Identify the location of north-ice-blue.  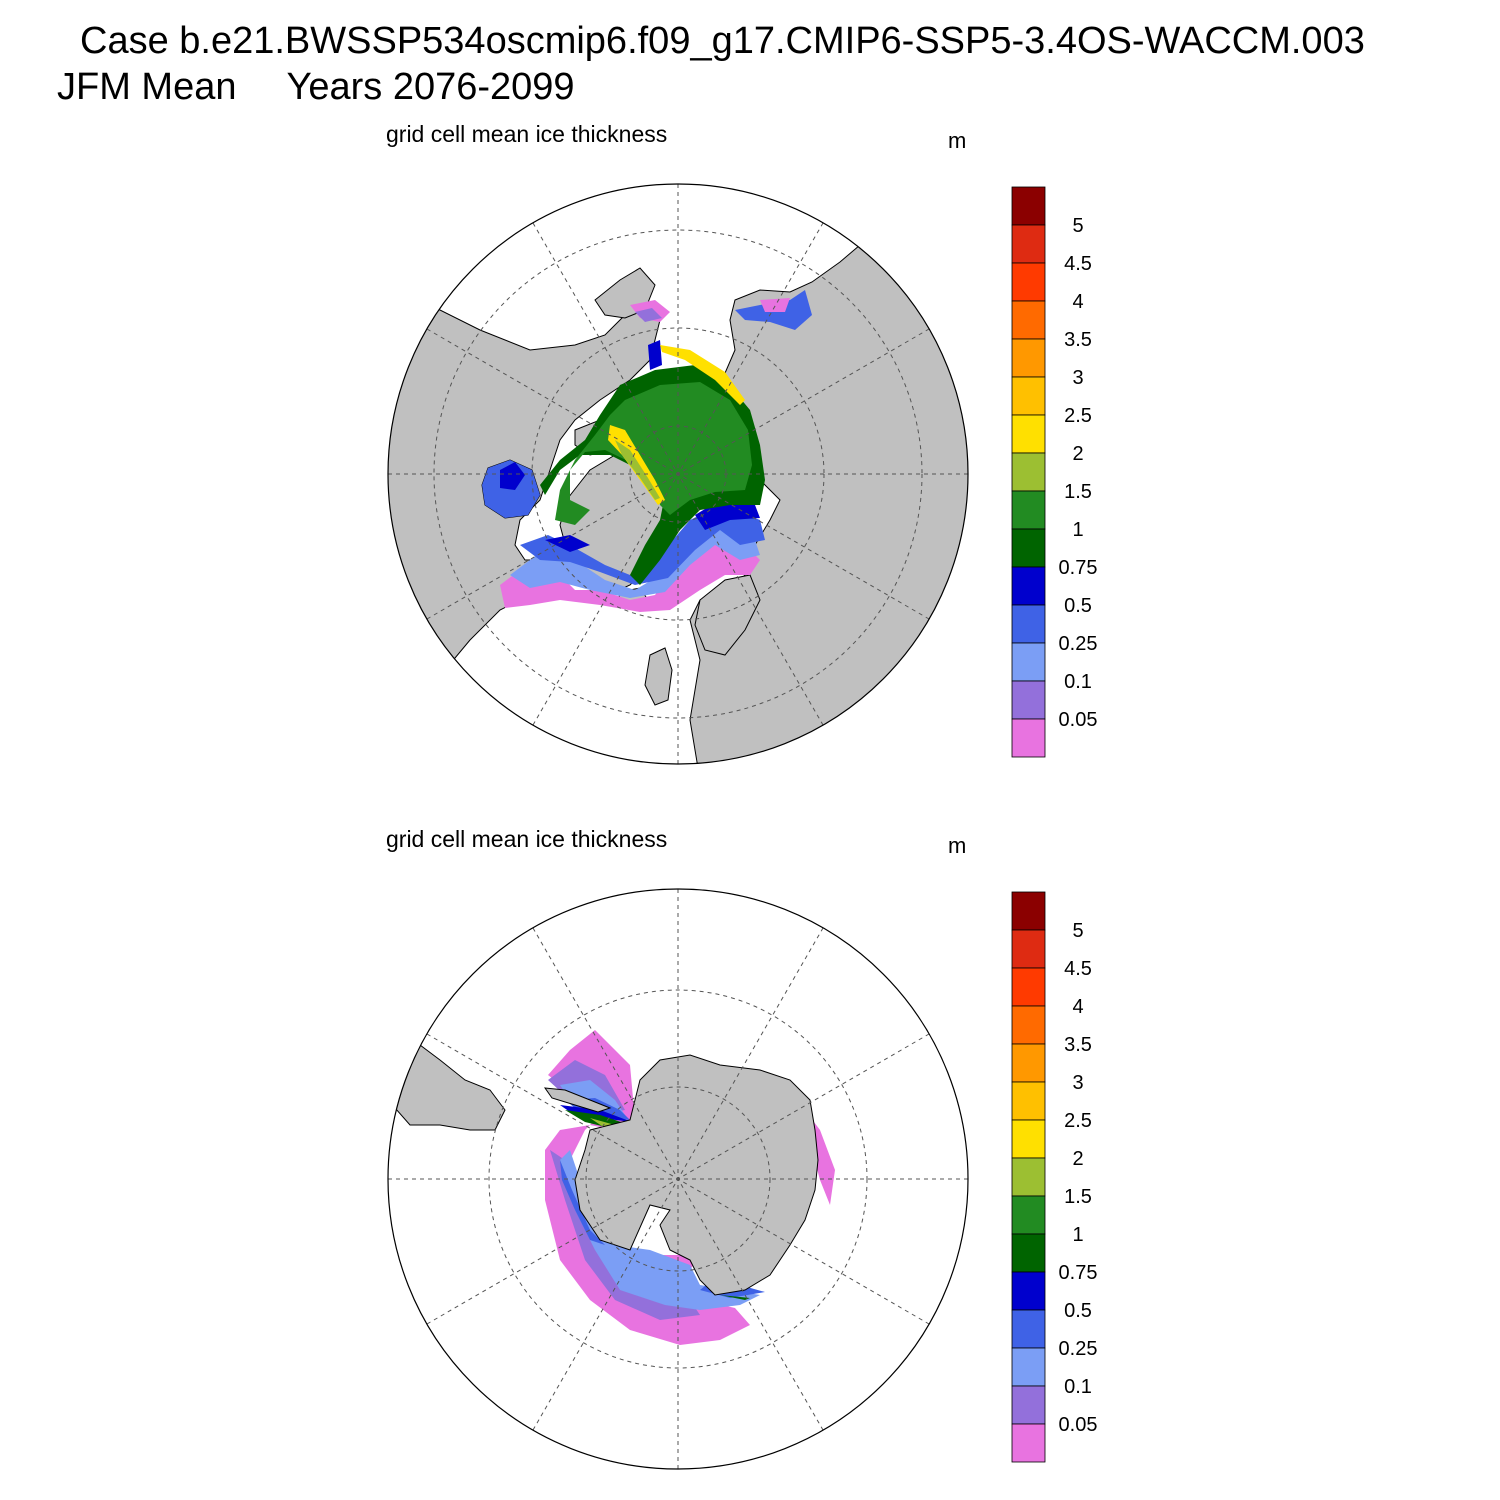
(623, 522).